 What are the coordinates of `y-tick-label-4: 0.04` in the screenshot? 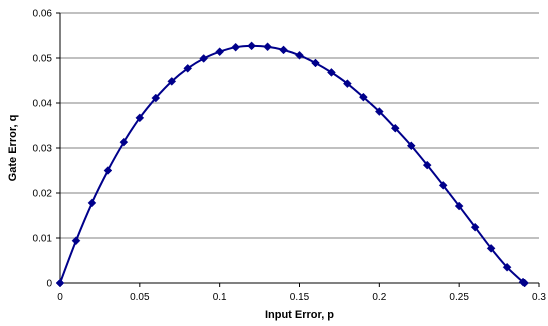 It's located at (43, 104).